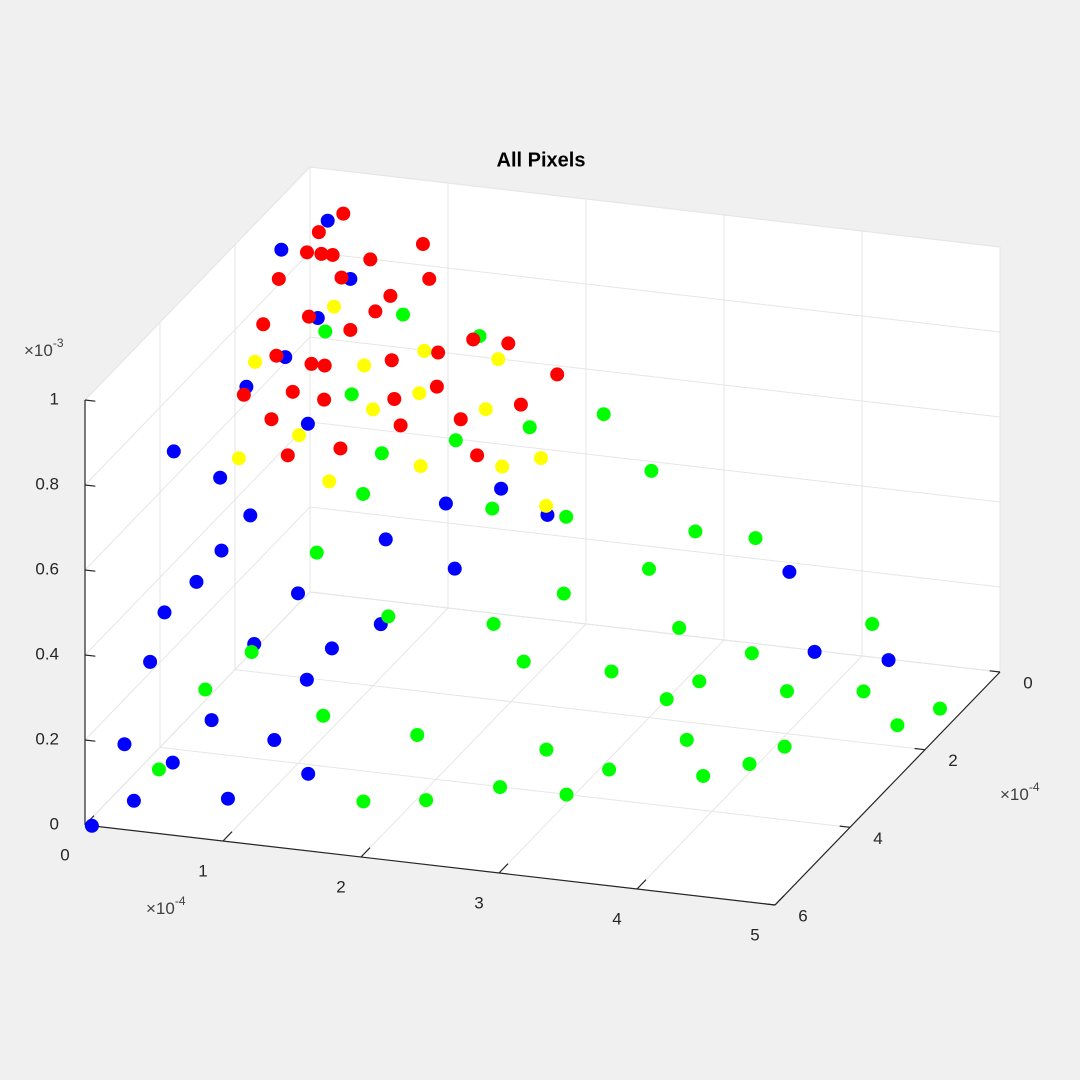  What do you see at coordinates (616, 918) in the screenshot?
I see `x-tick-label: 4` at bounding box center [616, 918].